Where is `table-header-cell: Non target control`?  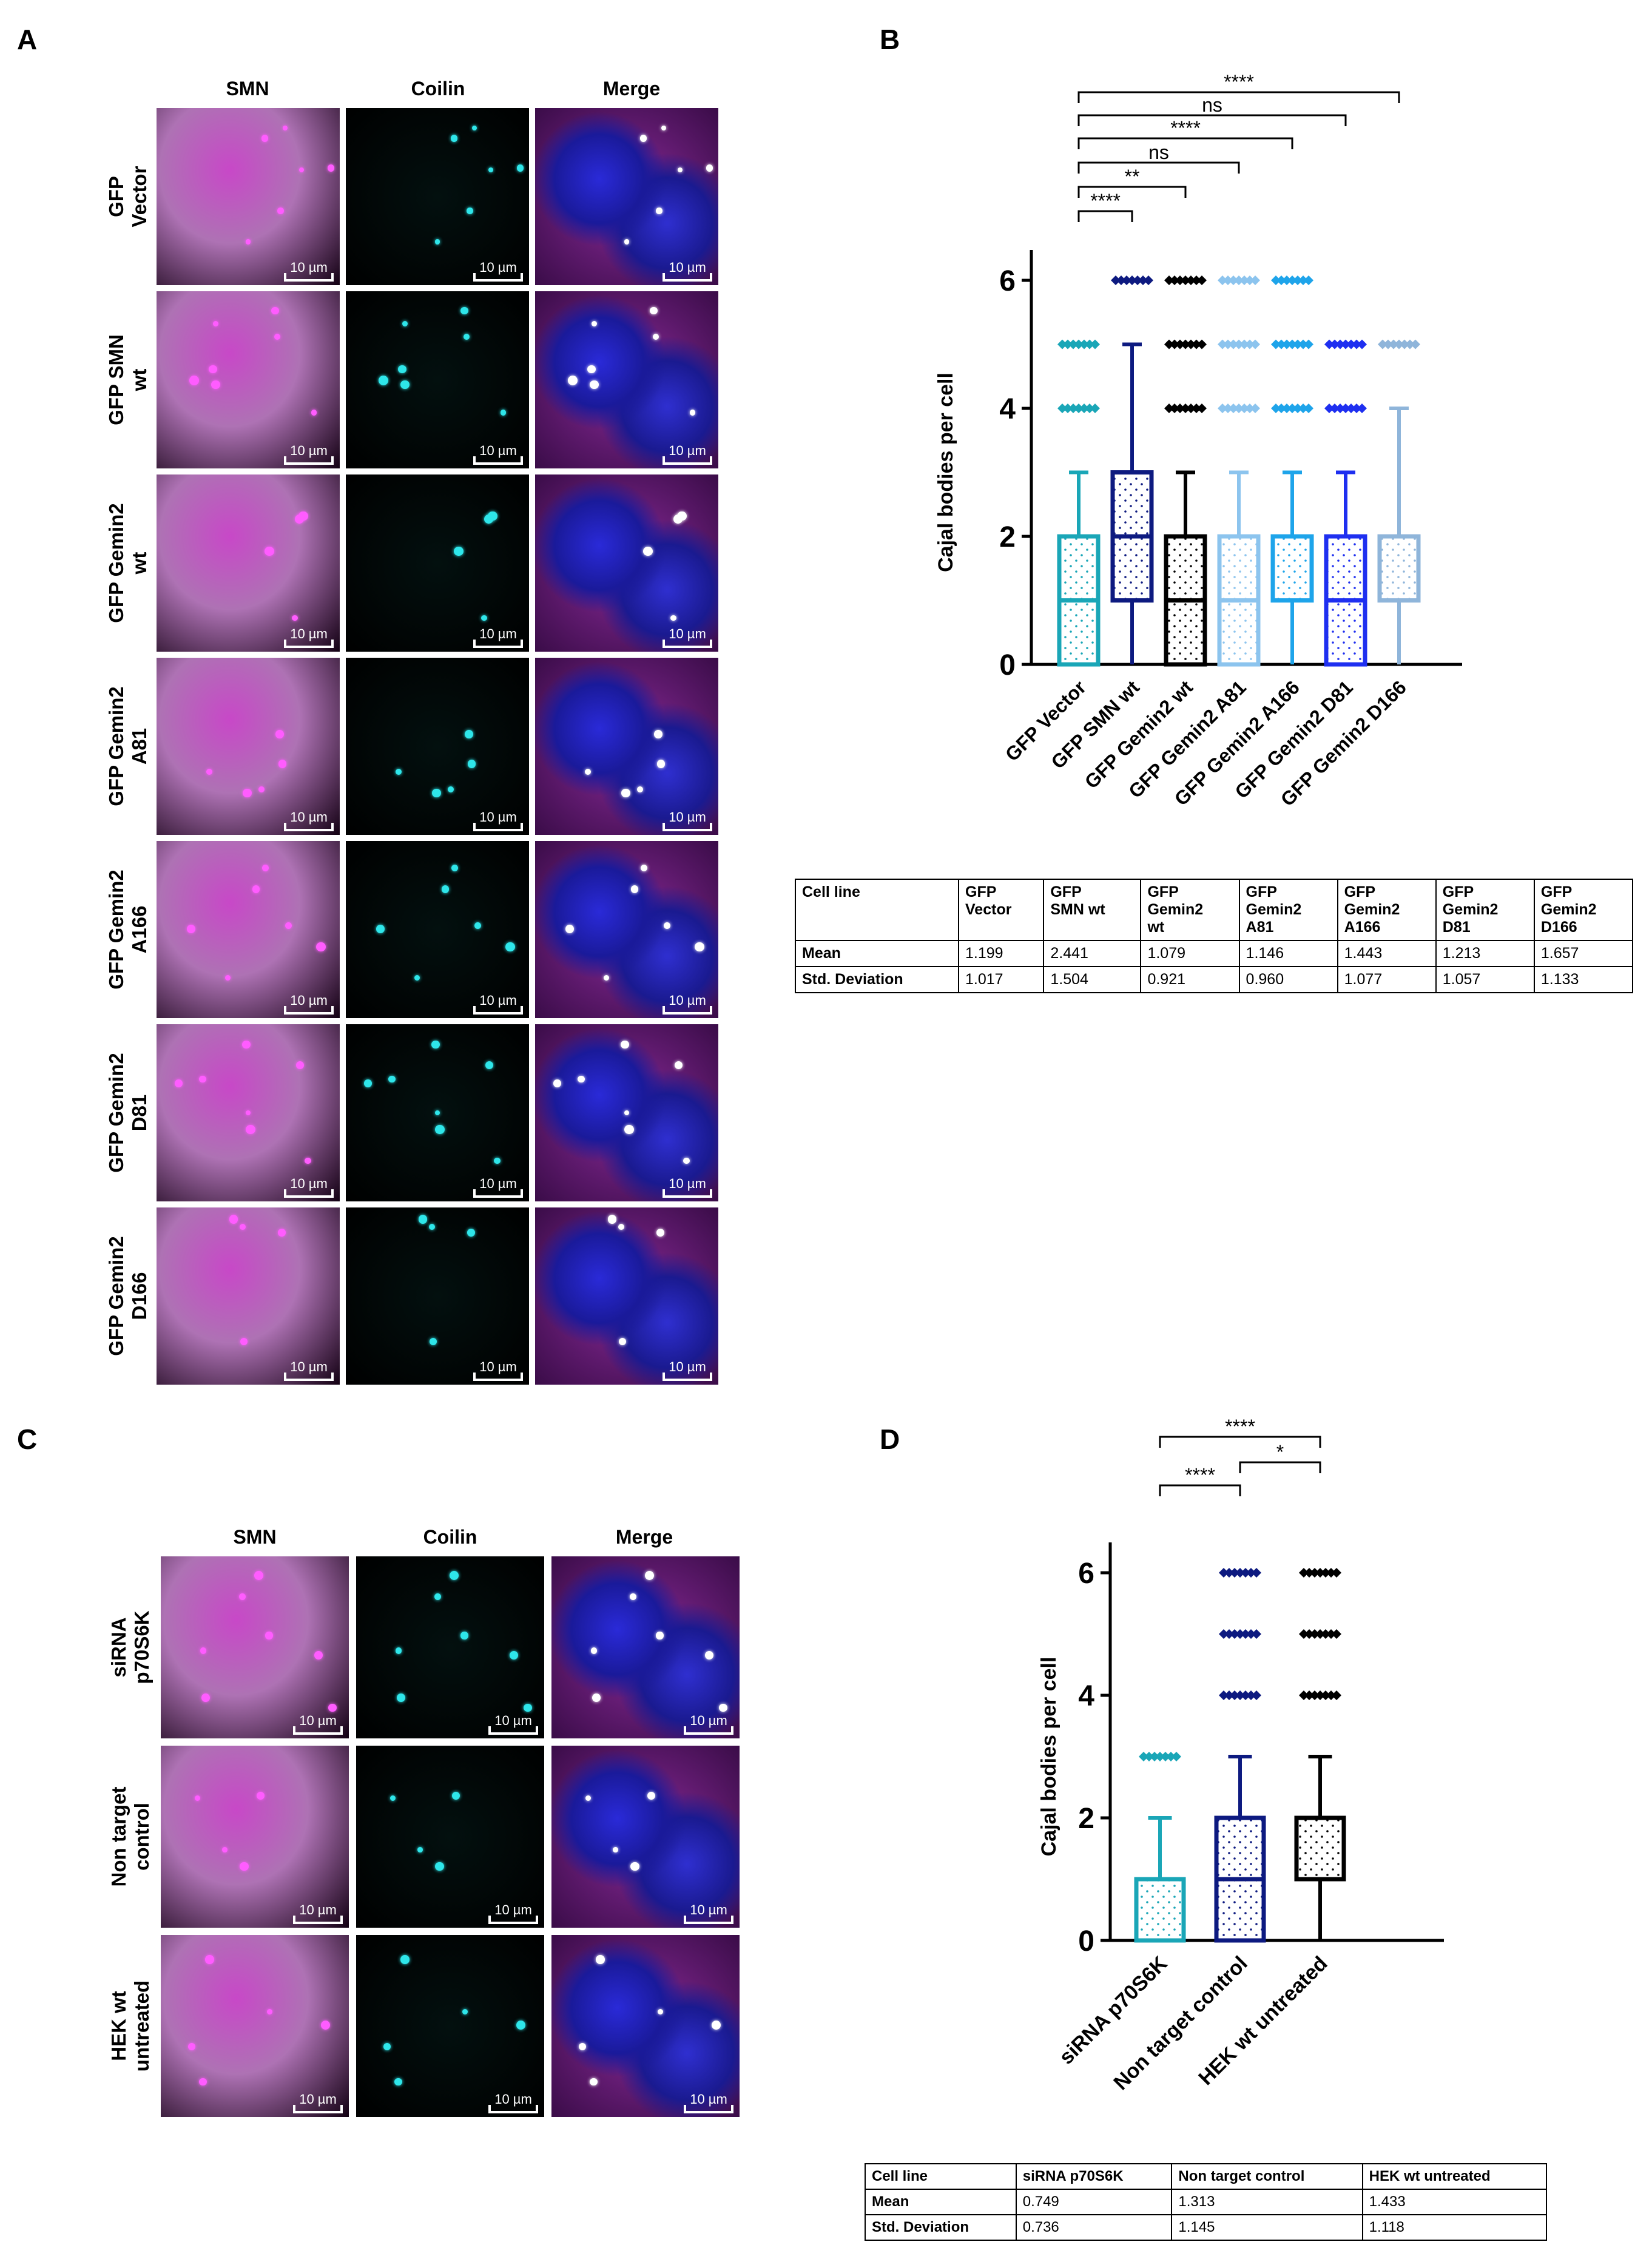 table-header-cell: Non target control is located at coordinates (1267, 2176).